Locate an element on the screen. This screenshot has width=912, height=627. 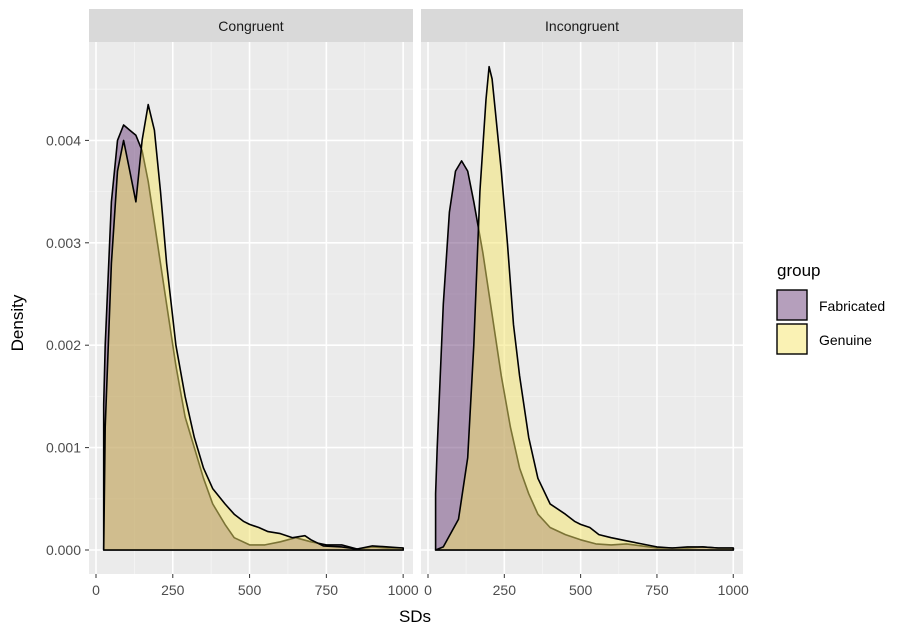
x-axes: 0 250 500 750 1000 0 250 500 750 1000 is located at coordinates (420, 586).